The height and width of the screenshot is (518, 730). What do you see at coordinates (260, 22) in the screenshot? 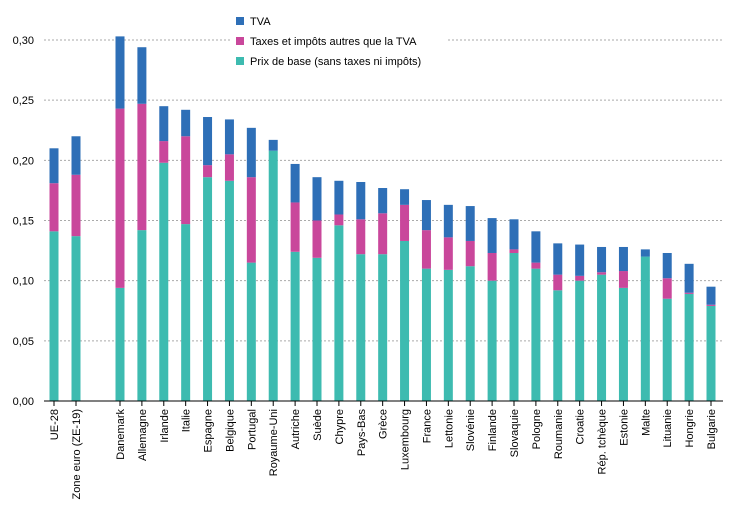
I see `legend-label: TVA` at bounding box center [260, 22].